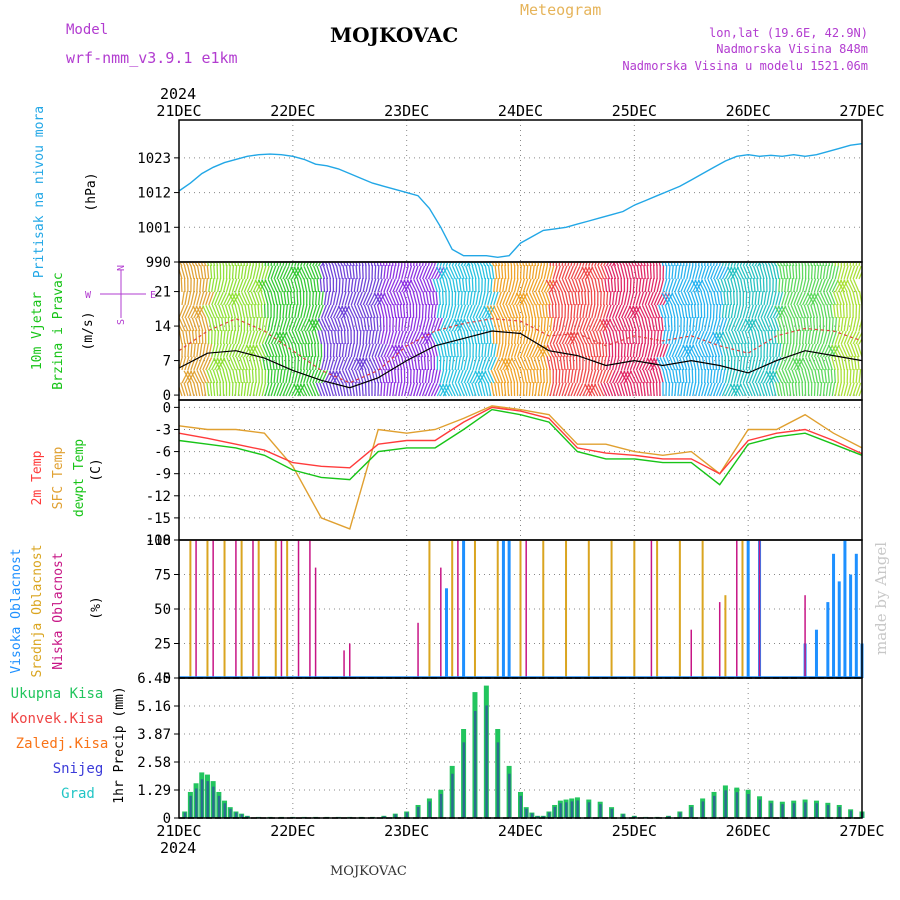 This screenshot has height=900, width=900. Describe the element at coordinates (452, 609) in the screenshot. I see `cloud-bar-mid` at that location.